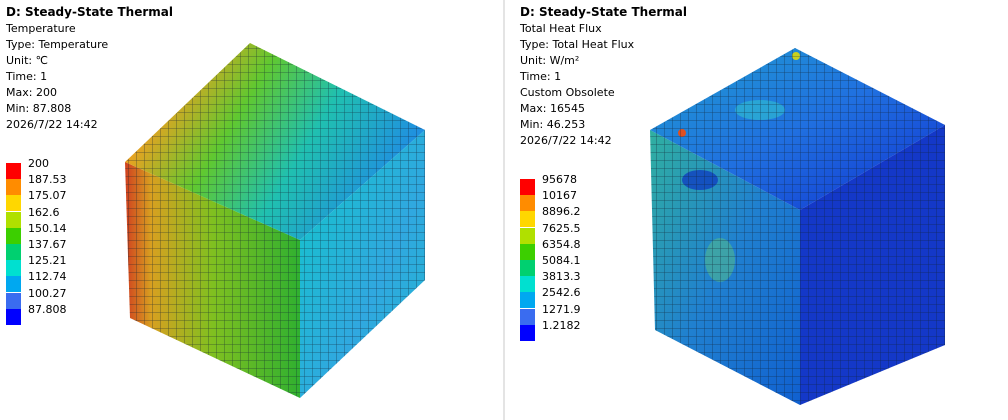 This screenshot has width=1008, height=420. Describe the element at coordinates (577, 44) in the screenshot. I see `info-line: Type: Total Heat Flux` at that location.